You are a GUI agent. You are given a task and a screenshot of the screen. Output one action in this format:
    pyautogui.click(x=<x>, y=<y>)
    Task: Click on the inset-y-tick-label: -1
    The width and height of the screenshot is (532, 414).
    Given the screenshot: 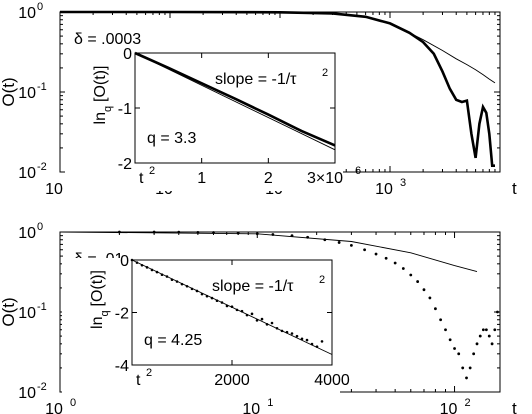 What is the action you would take?
    pyautogui.click(x=125, y=109)
    